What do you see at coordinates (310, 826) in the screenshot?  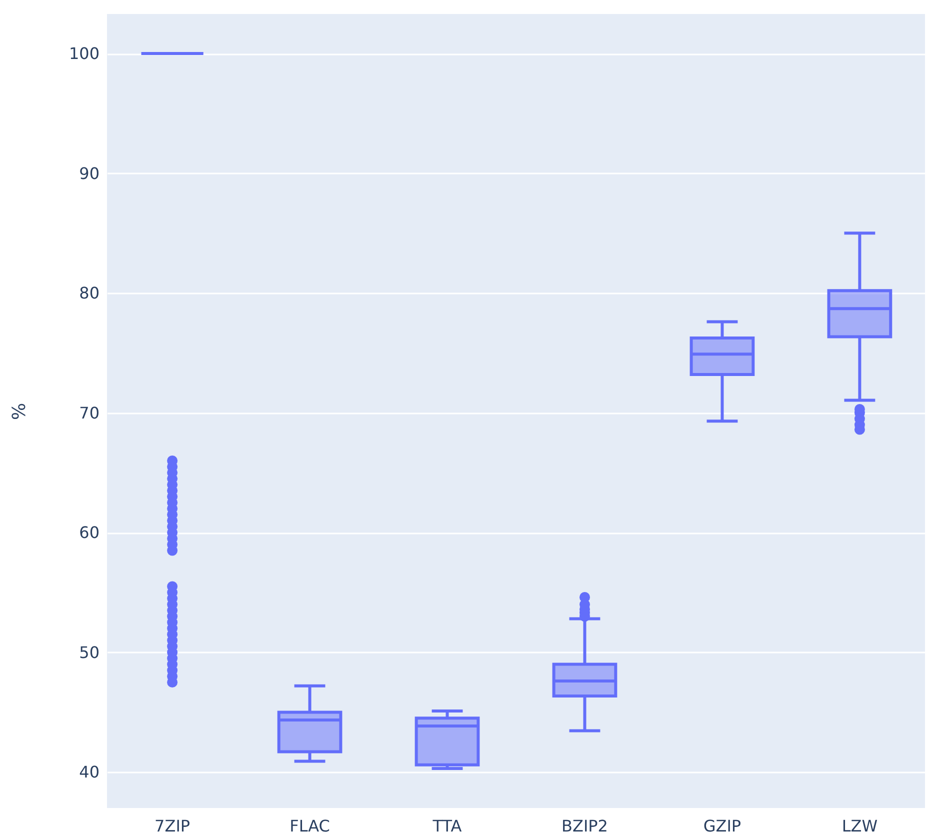 I see `x-tick-label: FLAC` at bounding box center [310, 826].